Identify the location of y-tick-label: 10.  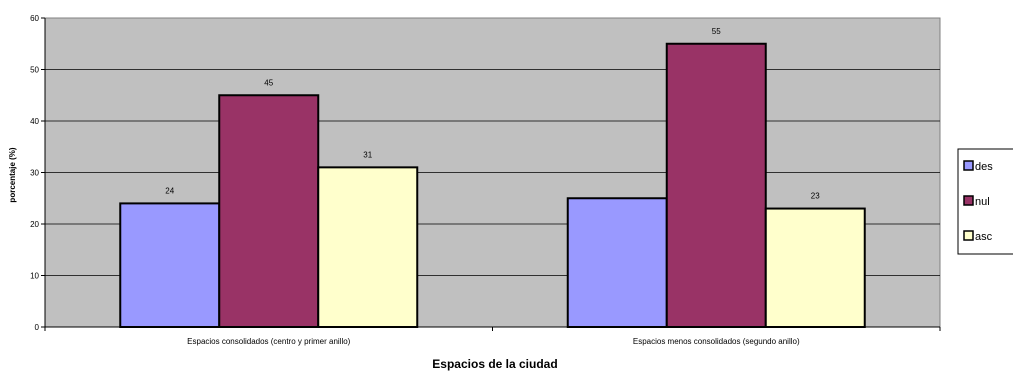
(34, 276).